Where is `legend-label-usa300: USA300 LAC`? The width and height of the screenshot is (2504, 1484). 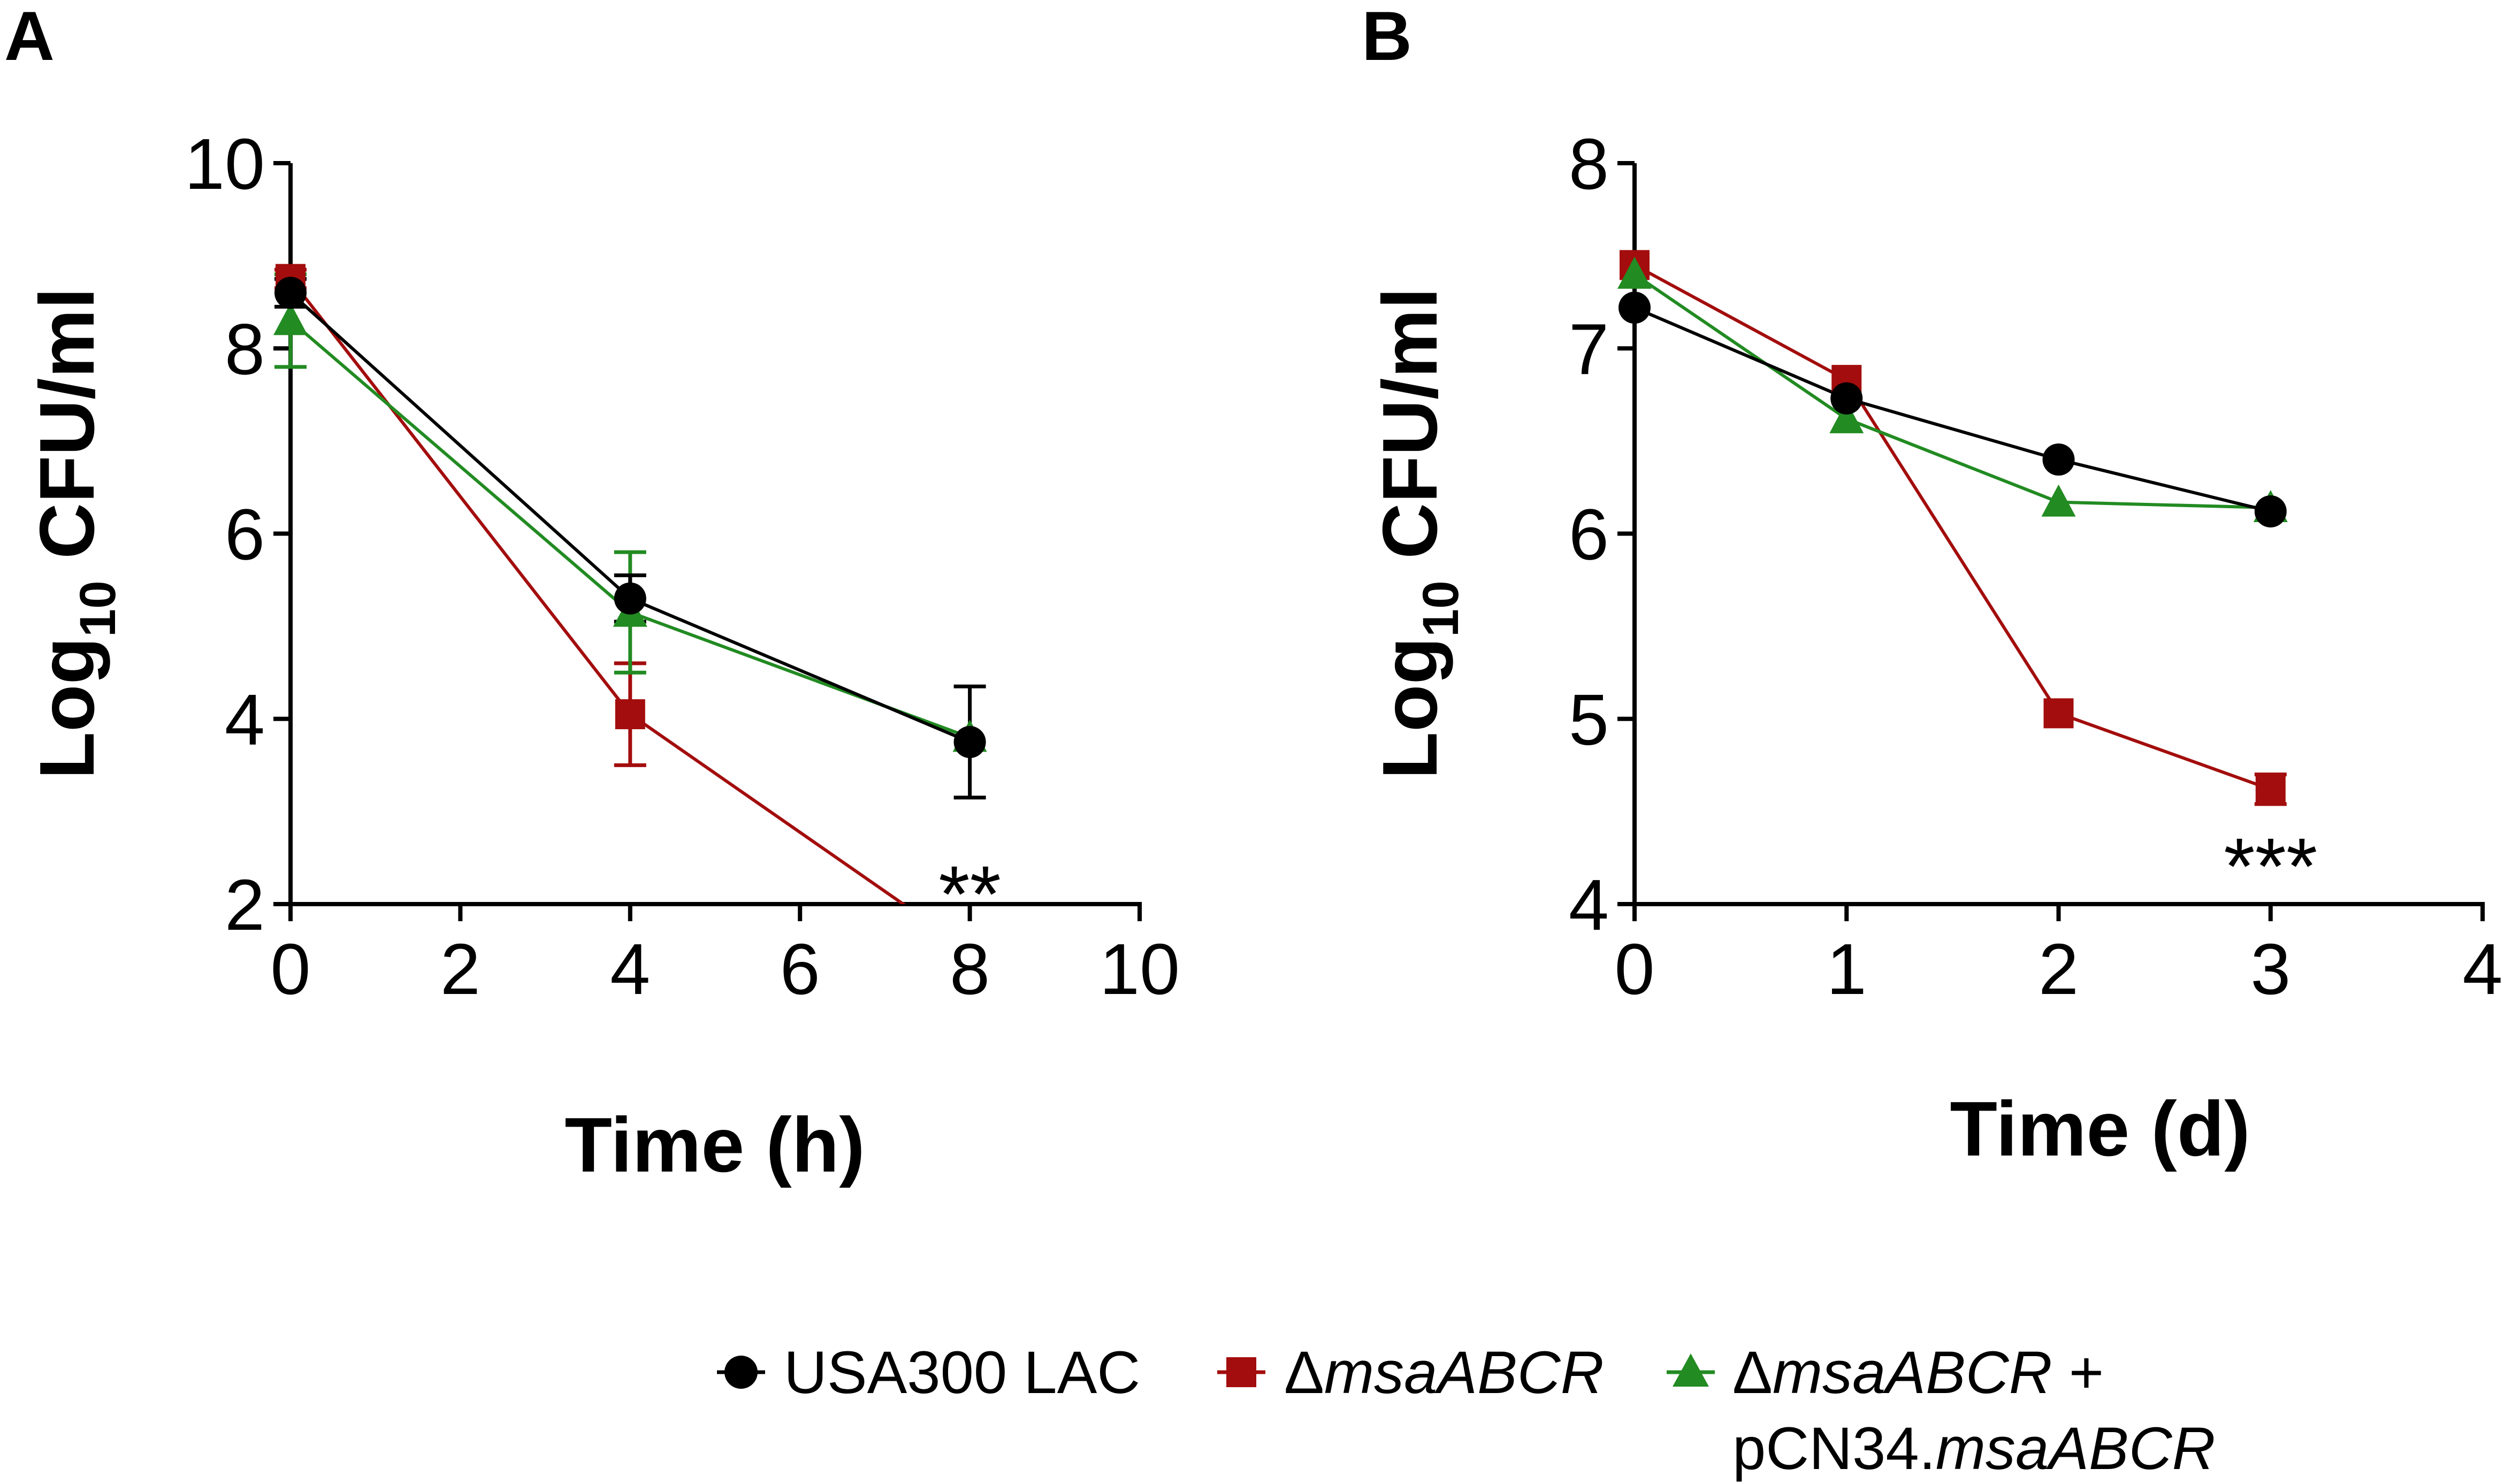 legend-label-usa300: USA300 LAC is located at coordinates (962, 1372).